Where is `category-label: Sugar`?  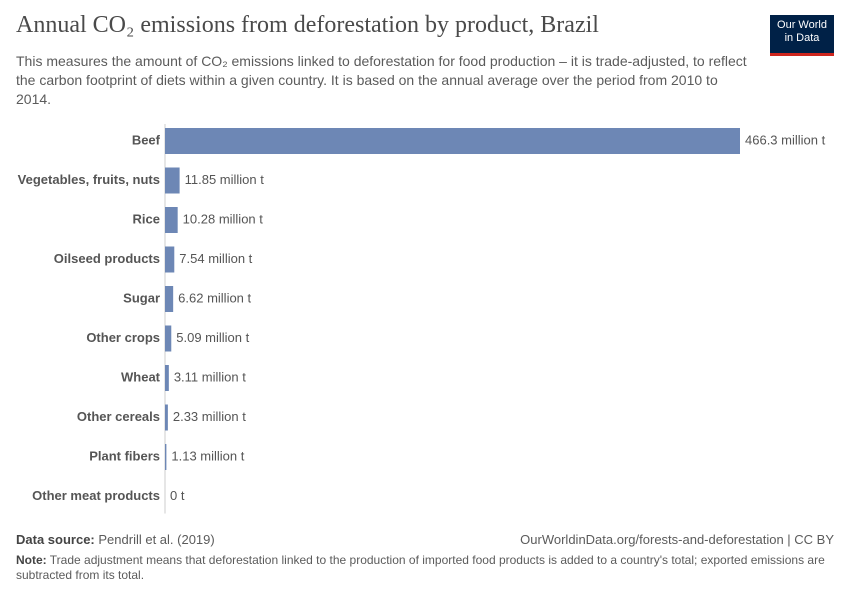
category-label: Sugar is located at coordinates (141, 297).